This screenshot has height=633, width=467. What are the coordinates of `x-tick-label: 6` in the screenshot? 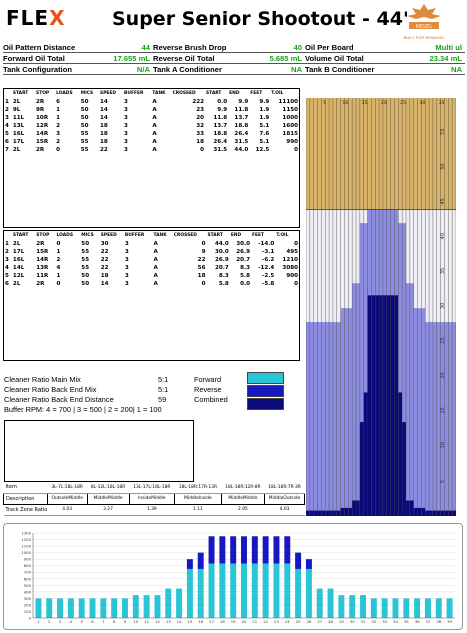 It's located at (92, 621).